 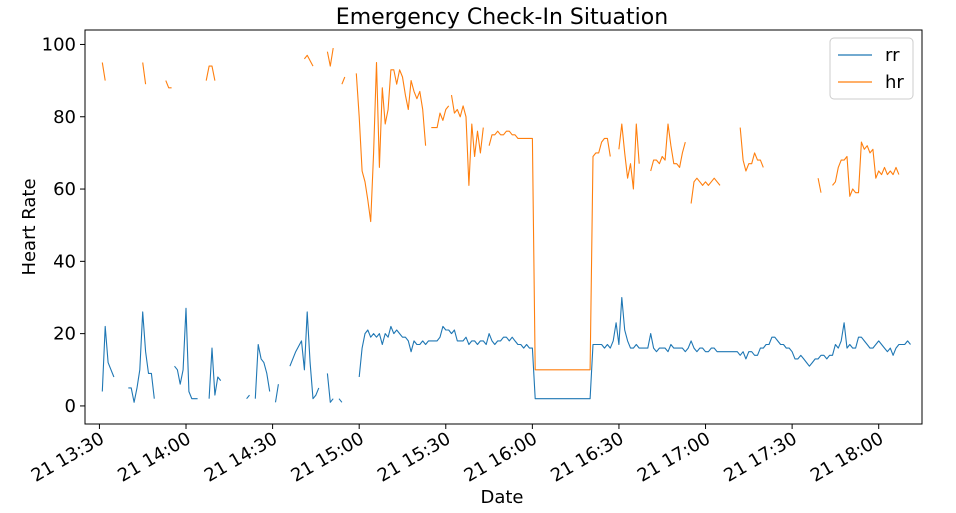 What do you see at coordinates (501, 497) in the screenshot?
I see `x-axis-label: Date` at bounding box center [501, 497].